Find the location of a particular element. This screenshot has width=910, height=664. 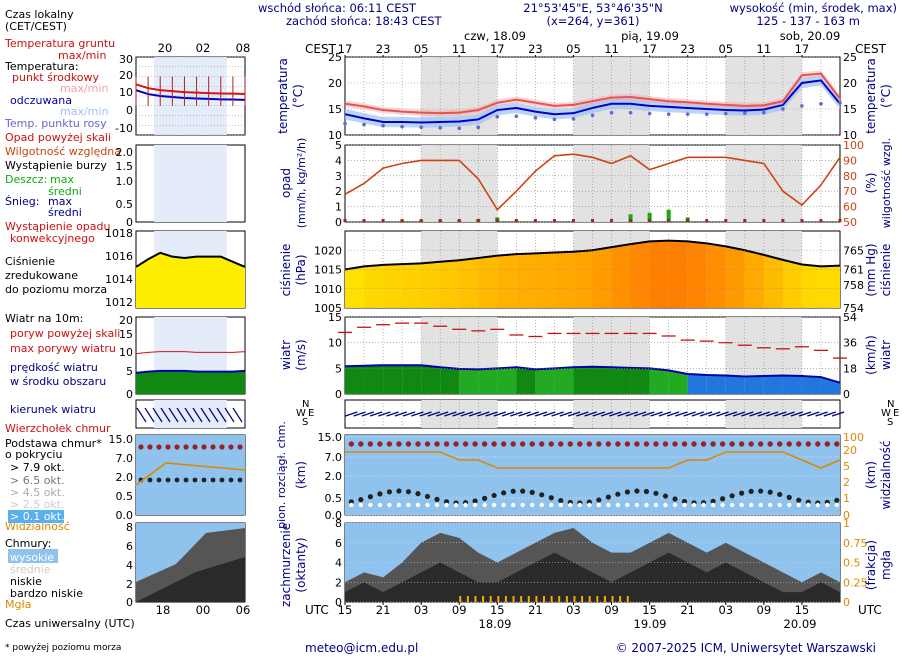

legend-y-tick: 4 is located at coordinates (129, 565).